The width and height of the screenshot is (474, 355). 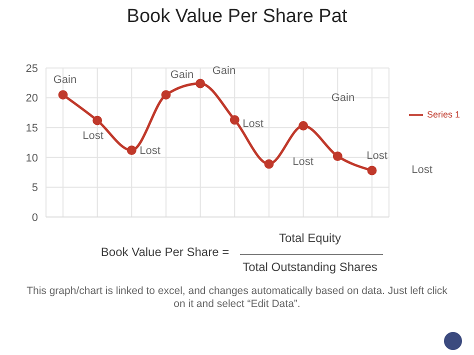 I want to click on text: Total Outstanding Shares, so click(x=310, y=267).